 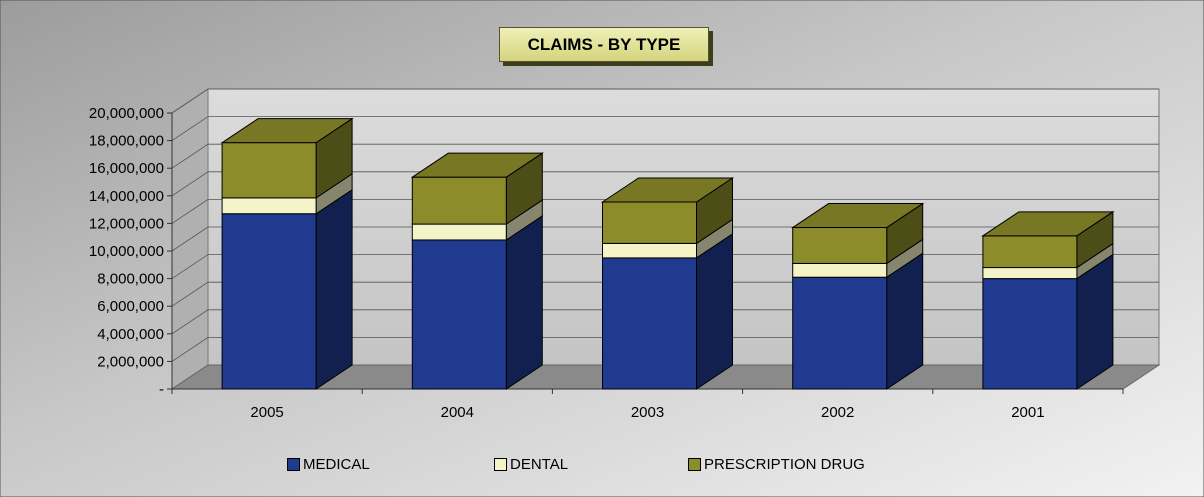 I want to click on bar-medical-2005-side, so click(x=334, y=289).